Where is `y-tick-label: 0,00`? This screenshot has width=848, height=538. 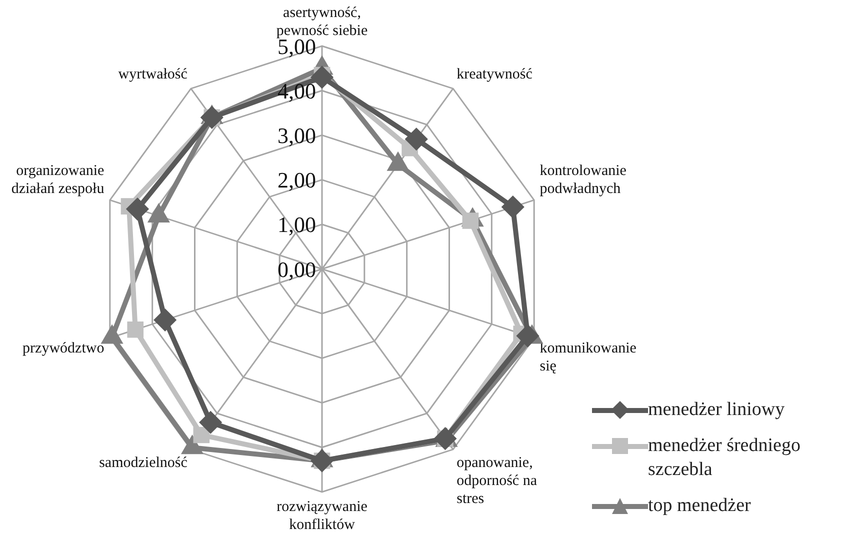
y-tick-label: 0,00 is located at coordinates (297, 269).